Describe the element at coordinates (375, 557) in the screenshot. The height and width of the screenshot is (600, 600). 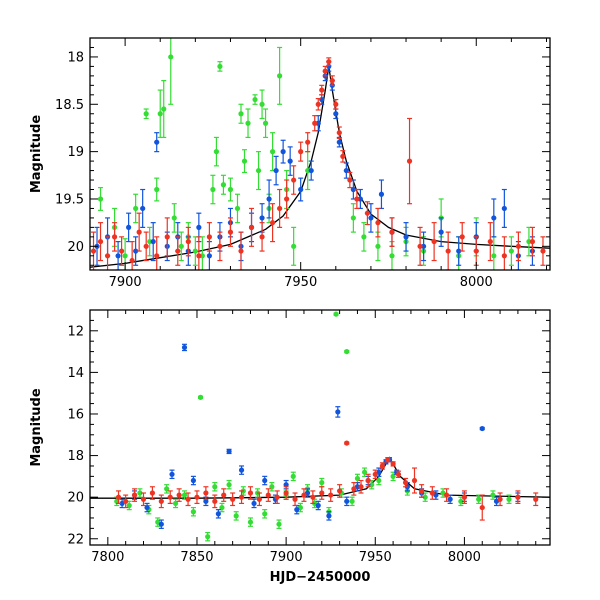
I see `bottom-x-tick-label: 7950` at that location.